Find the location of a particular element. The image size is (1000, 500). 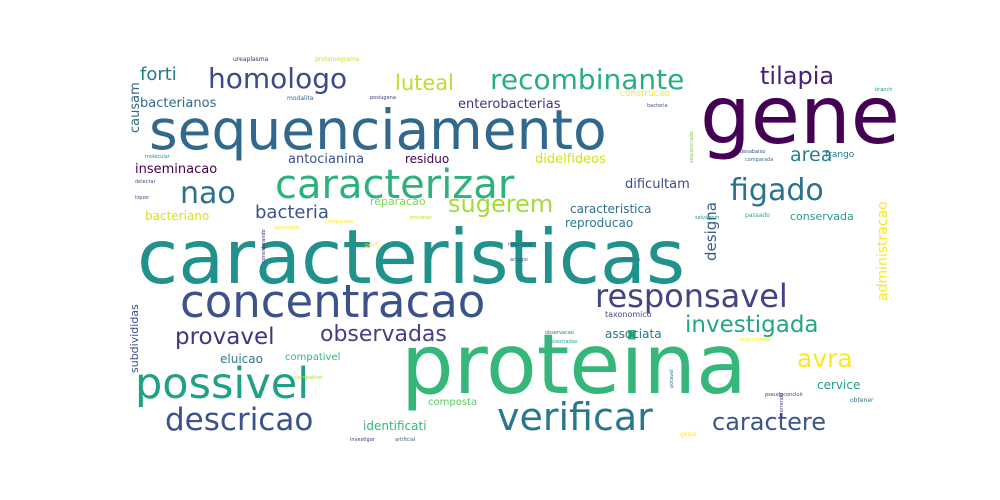

word: delectar is located at coordinates (145, 182).